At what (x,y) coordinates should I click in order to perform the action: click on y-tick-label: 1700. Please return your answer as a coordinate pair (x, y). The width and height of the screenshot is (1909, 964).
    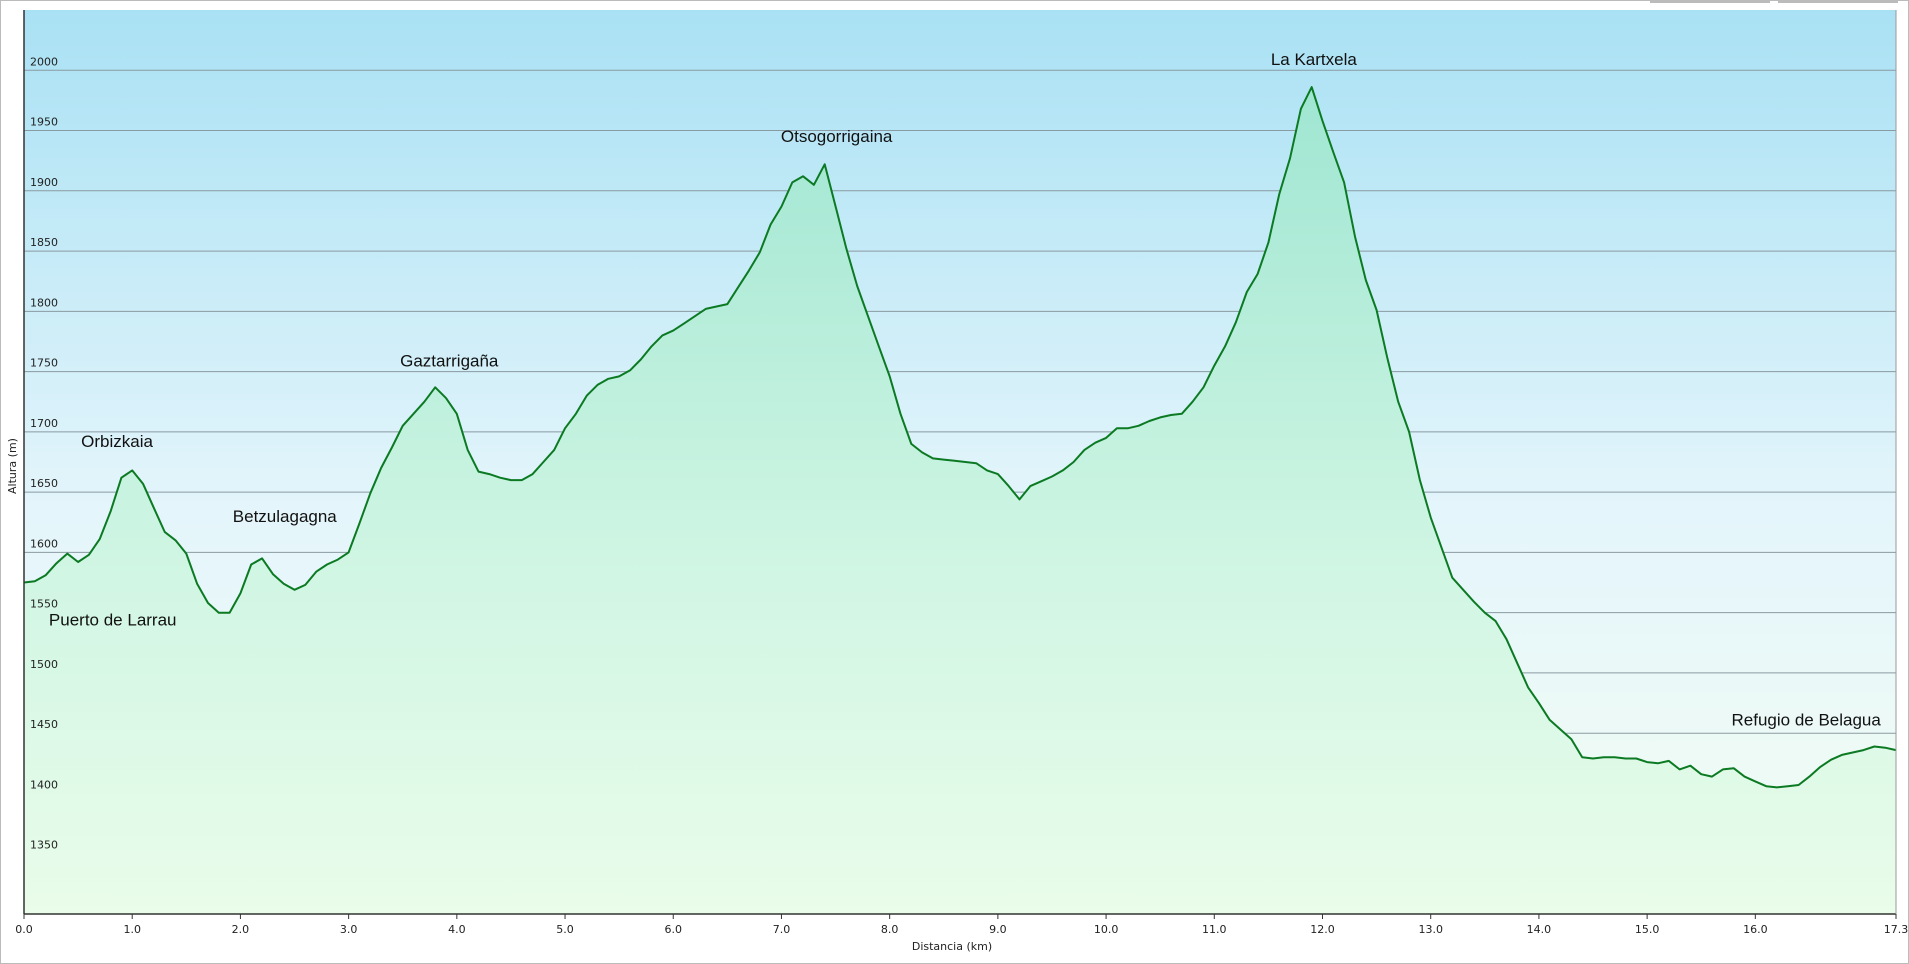
    Looking at the image, I should click on (44, 423).